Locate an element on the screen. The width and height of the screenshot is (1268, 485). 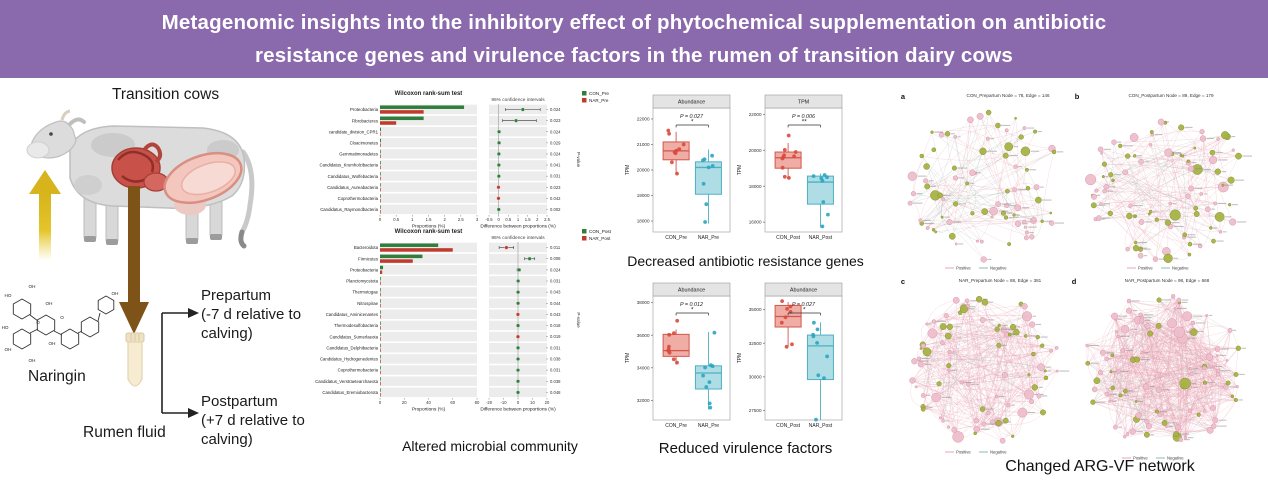
box is located at coordinates (788, 160).